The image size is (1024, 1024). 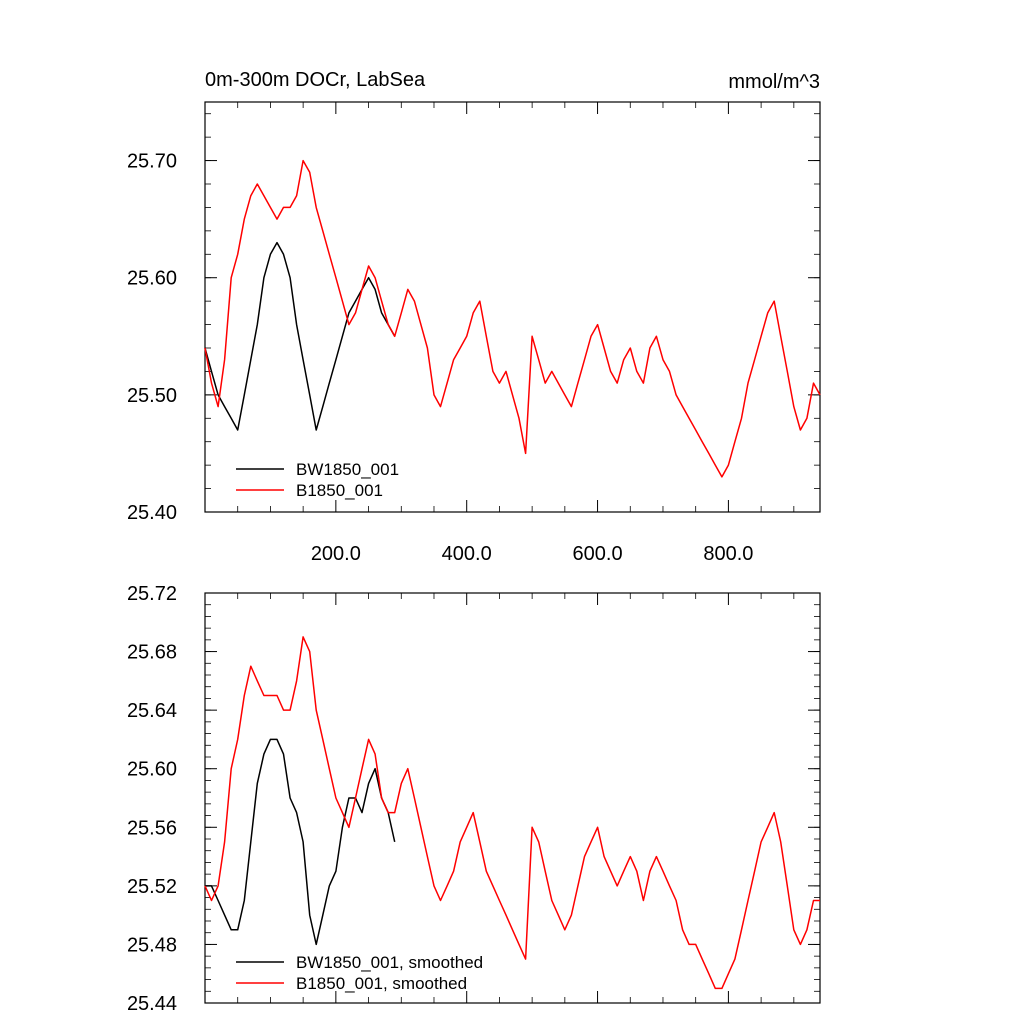 What do you see at coordinates (774, 82) in the screenshot?
I see `top-plot-units: mmol/m^3` at bounding box center [774, 82].